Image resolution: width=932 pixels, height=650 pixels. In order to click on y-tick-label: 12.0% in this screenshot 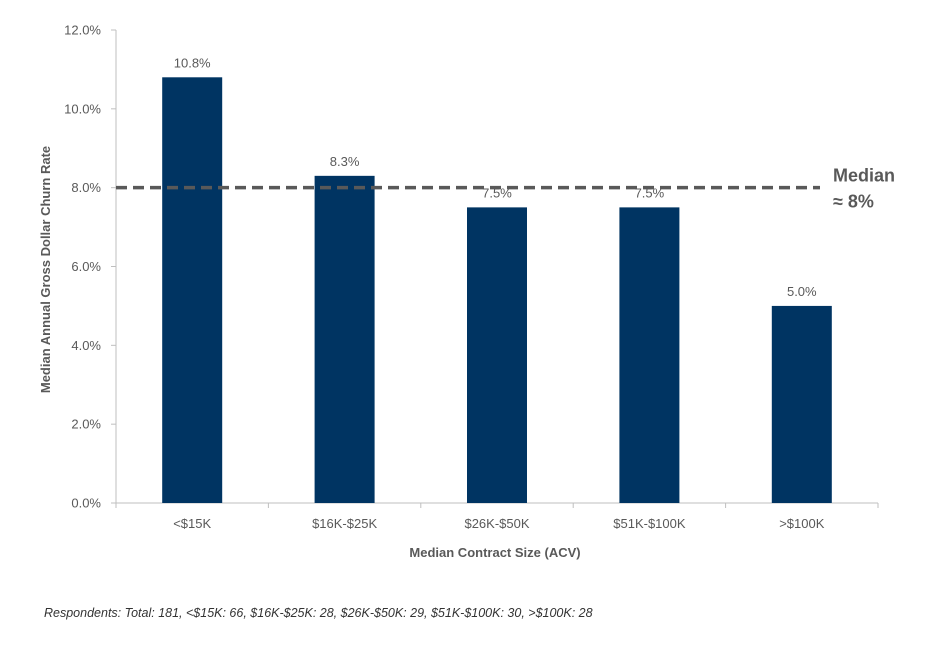, I will do `click(82, 30)`.